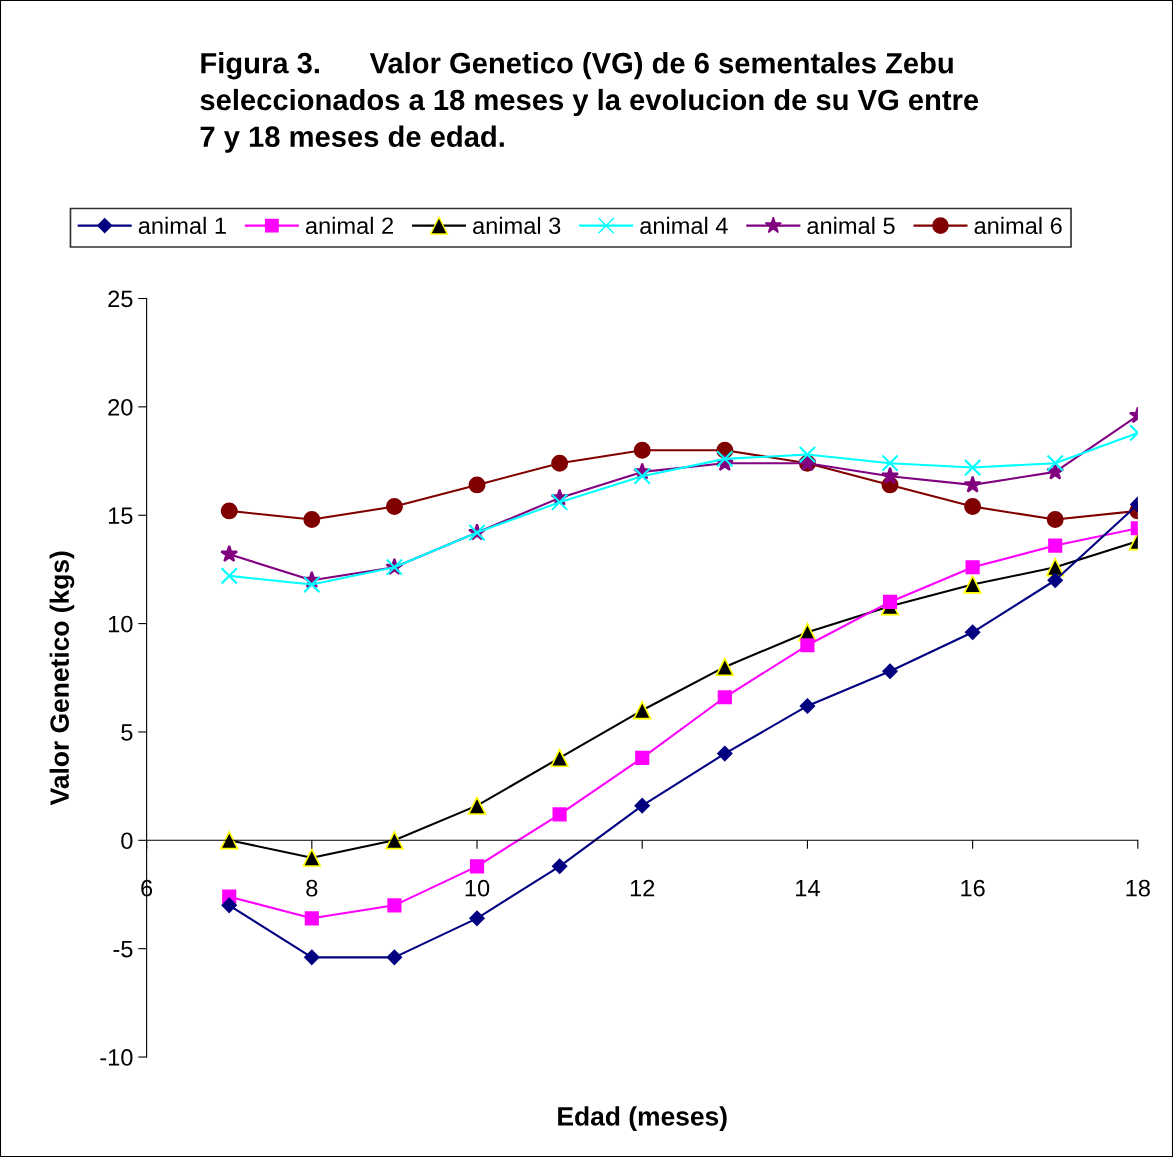  Describe the element at coordinates (642, 888) in the screenshot. I see `x-tick-label: 12` at that location.